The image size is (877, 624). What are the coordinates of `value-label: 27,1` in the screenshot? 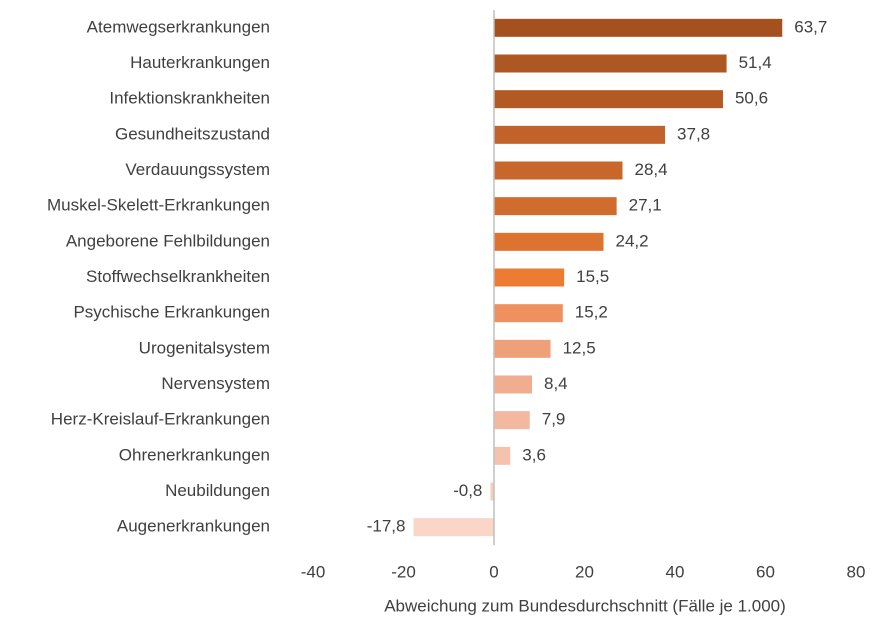 It's located at (645, 205).